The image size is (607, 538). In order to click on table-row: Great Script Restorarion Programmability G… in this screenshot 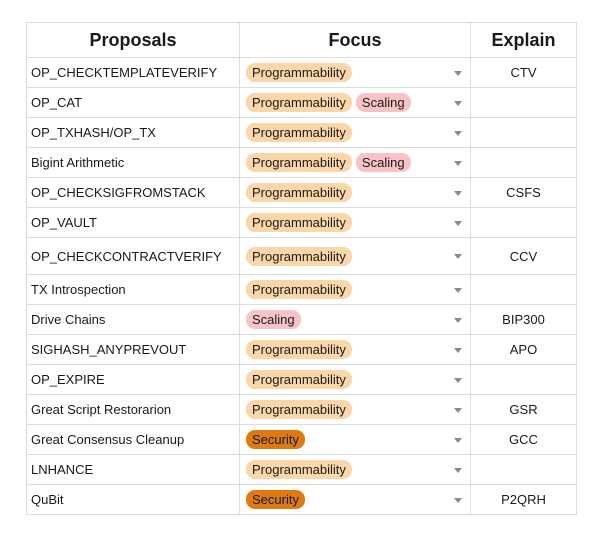, I will do `click(301, 409)`.